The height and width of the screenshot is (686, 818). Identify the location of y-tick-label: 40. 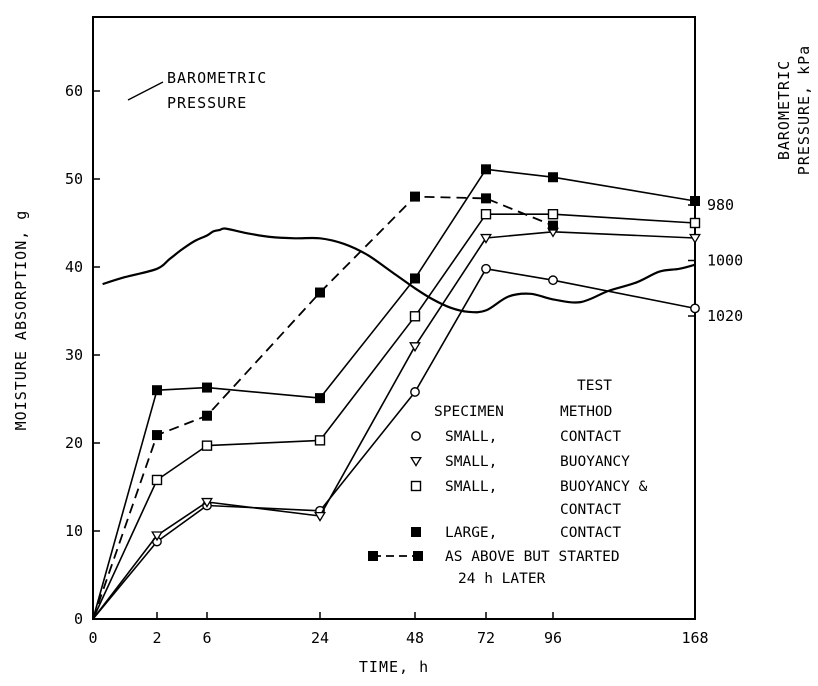
(74, 267).